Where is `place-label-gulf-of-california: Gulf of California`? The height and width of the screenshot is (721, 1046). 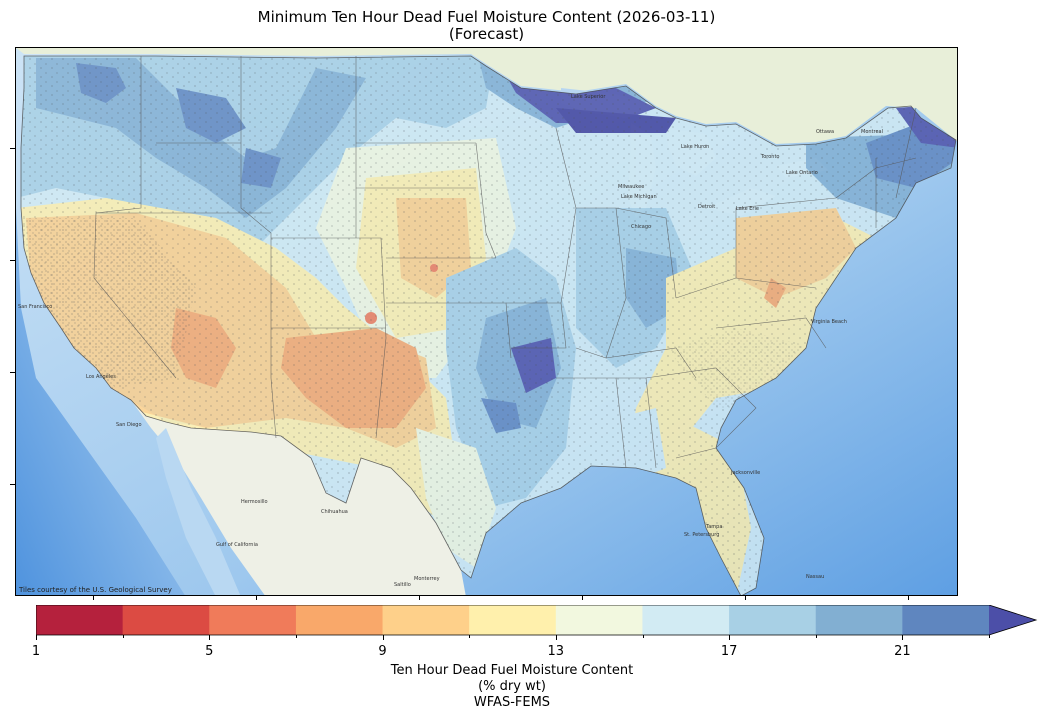 place-label-gulf-of-california: Gulf of California is located at coordinates (237, 545).